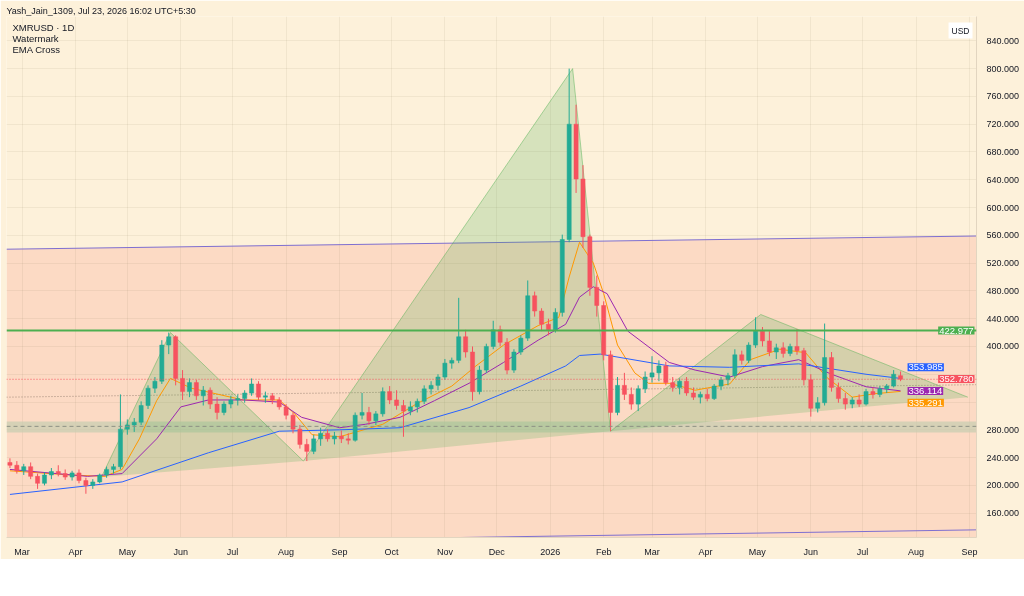 This screenshot has width=1024, height=596. I want to click on y-tick-label: 840.000, so click(1003, 40).